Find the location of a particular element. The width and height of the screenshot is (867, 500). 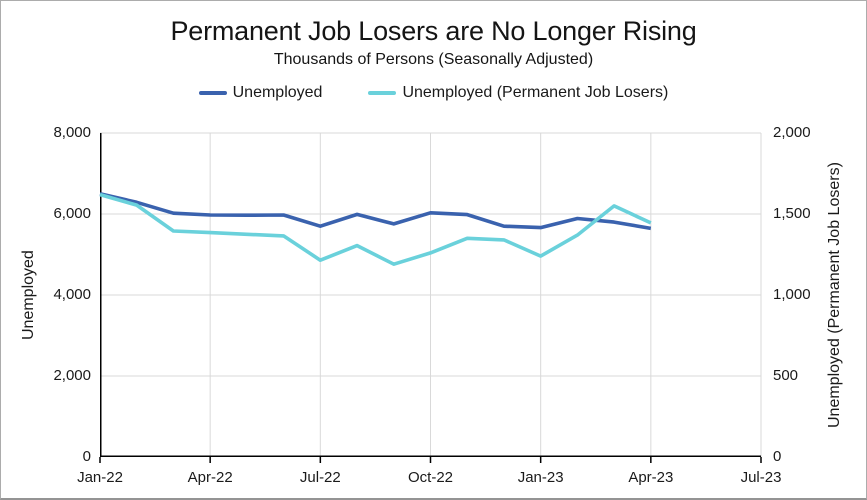

y-right-tick-label: 2,000 is located at coordinates (792, 132).